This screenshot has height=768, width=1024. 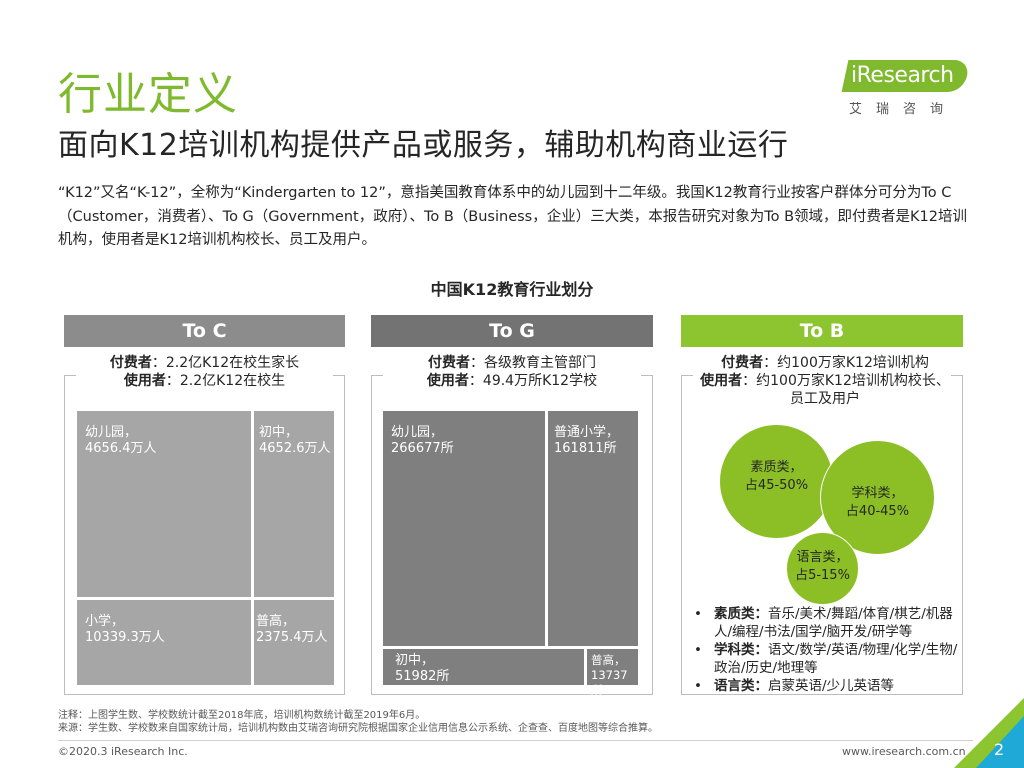 I want to click on cell-value: 161811所, so click(x=585, y=448).